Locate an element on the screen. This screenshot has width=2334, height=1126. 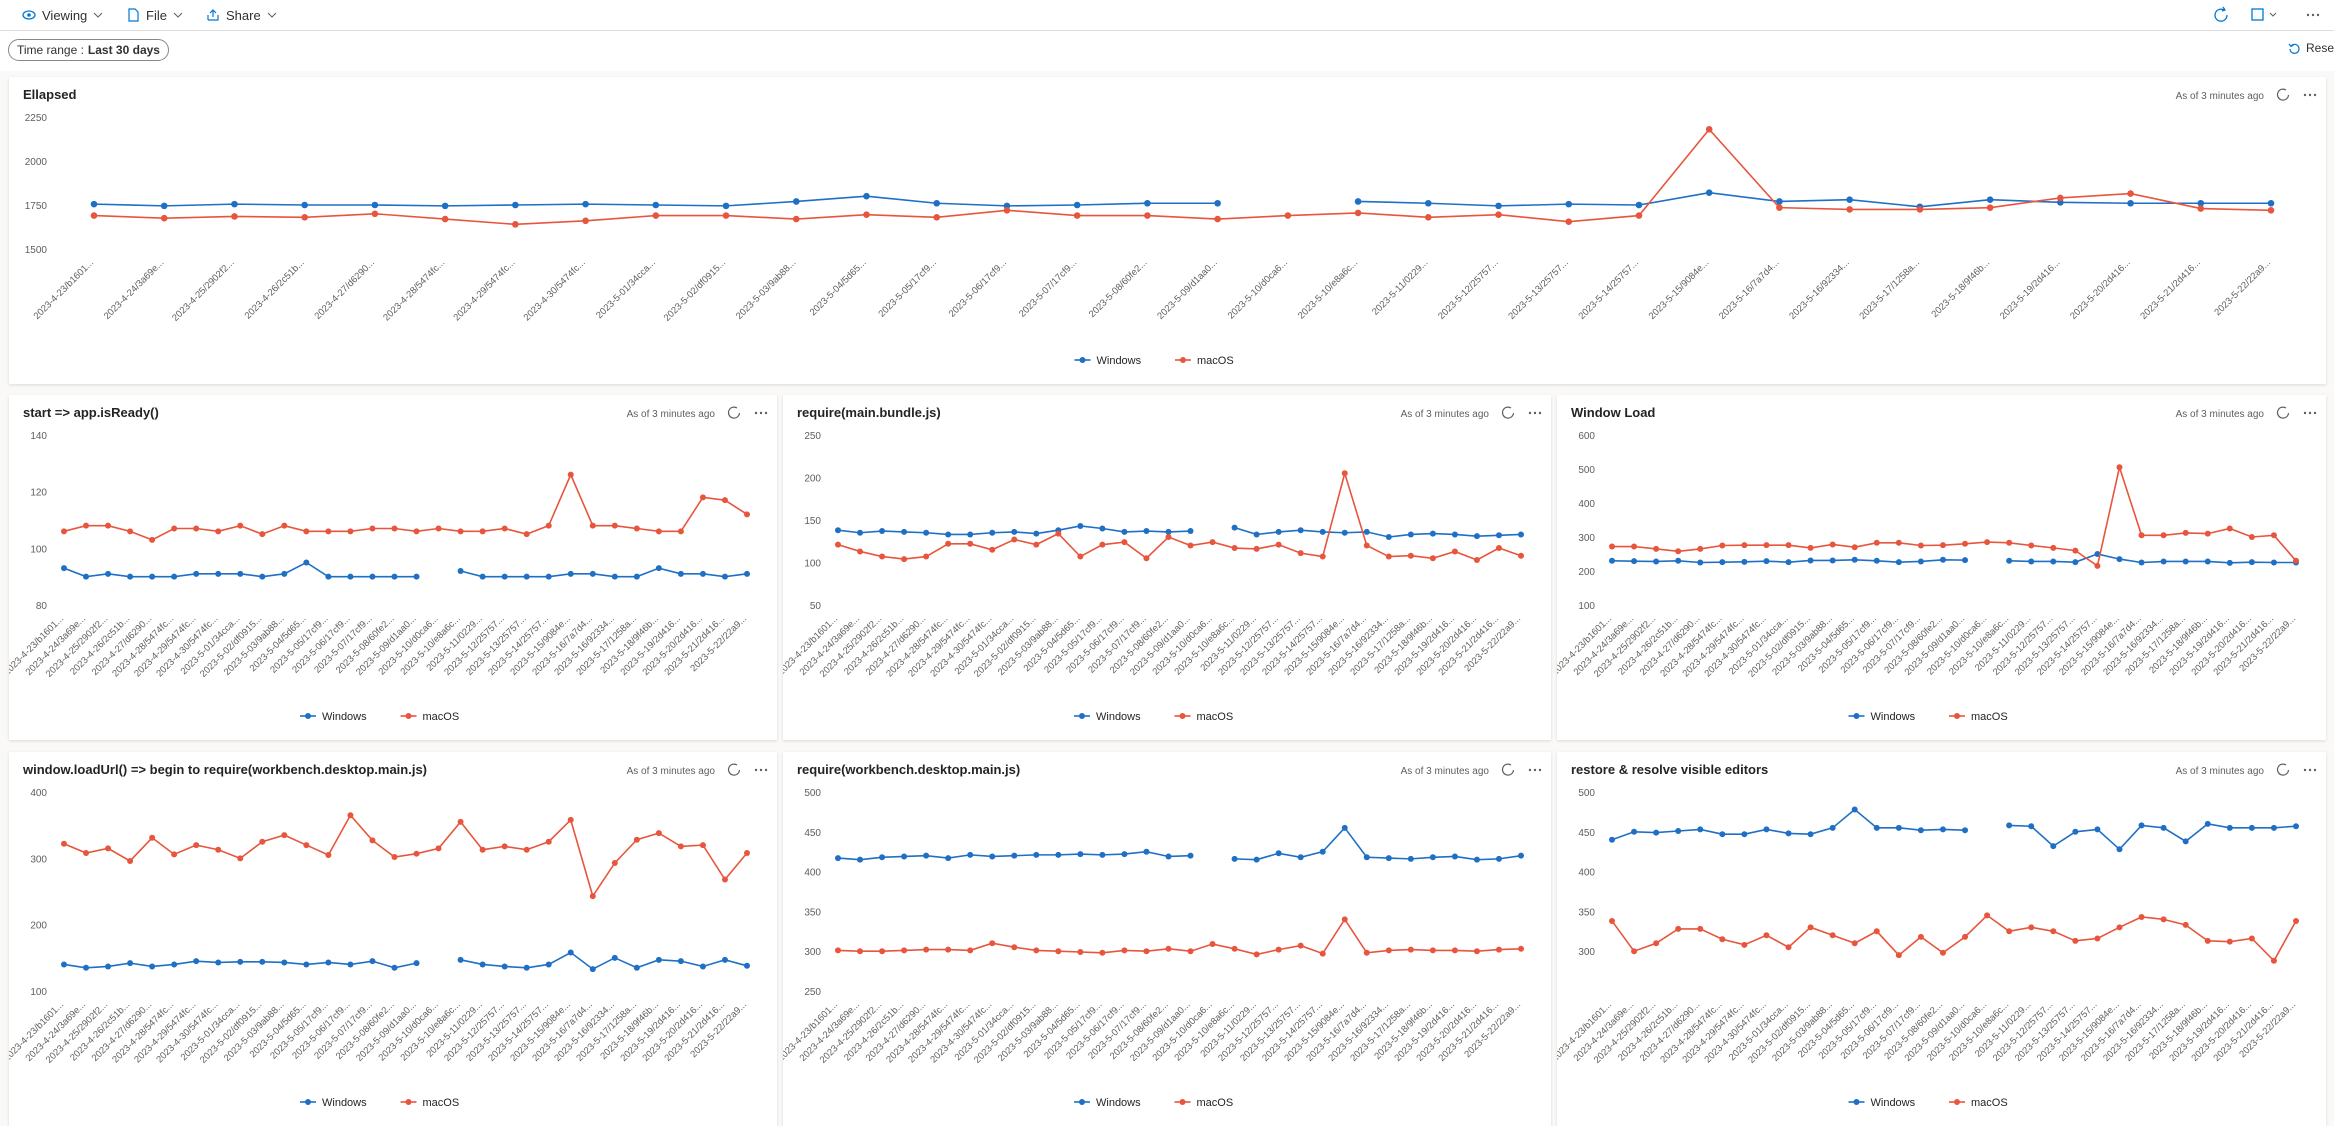
chart-title: require(main.bundle.js) is located at coordinates (869, 412).